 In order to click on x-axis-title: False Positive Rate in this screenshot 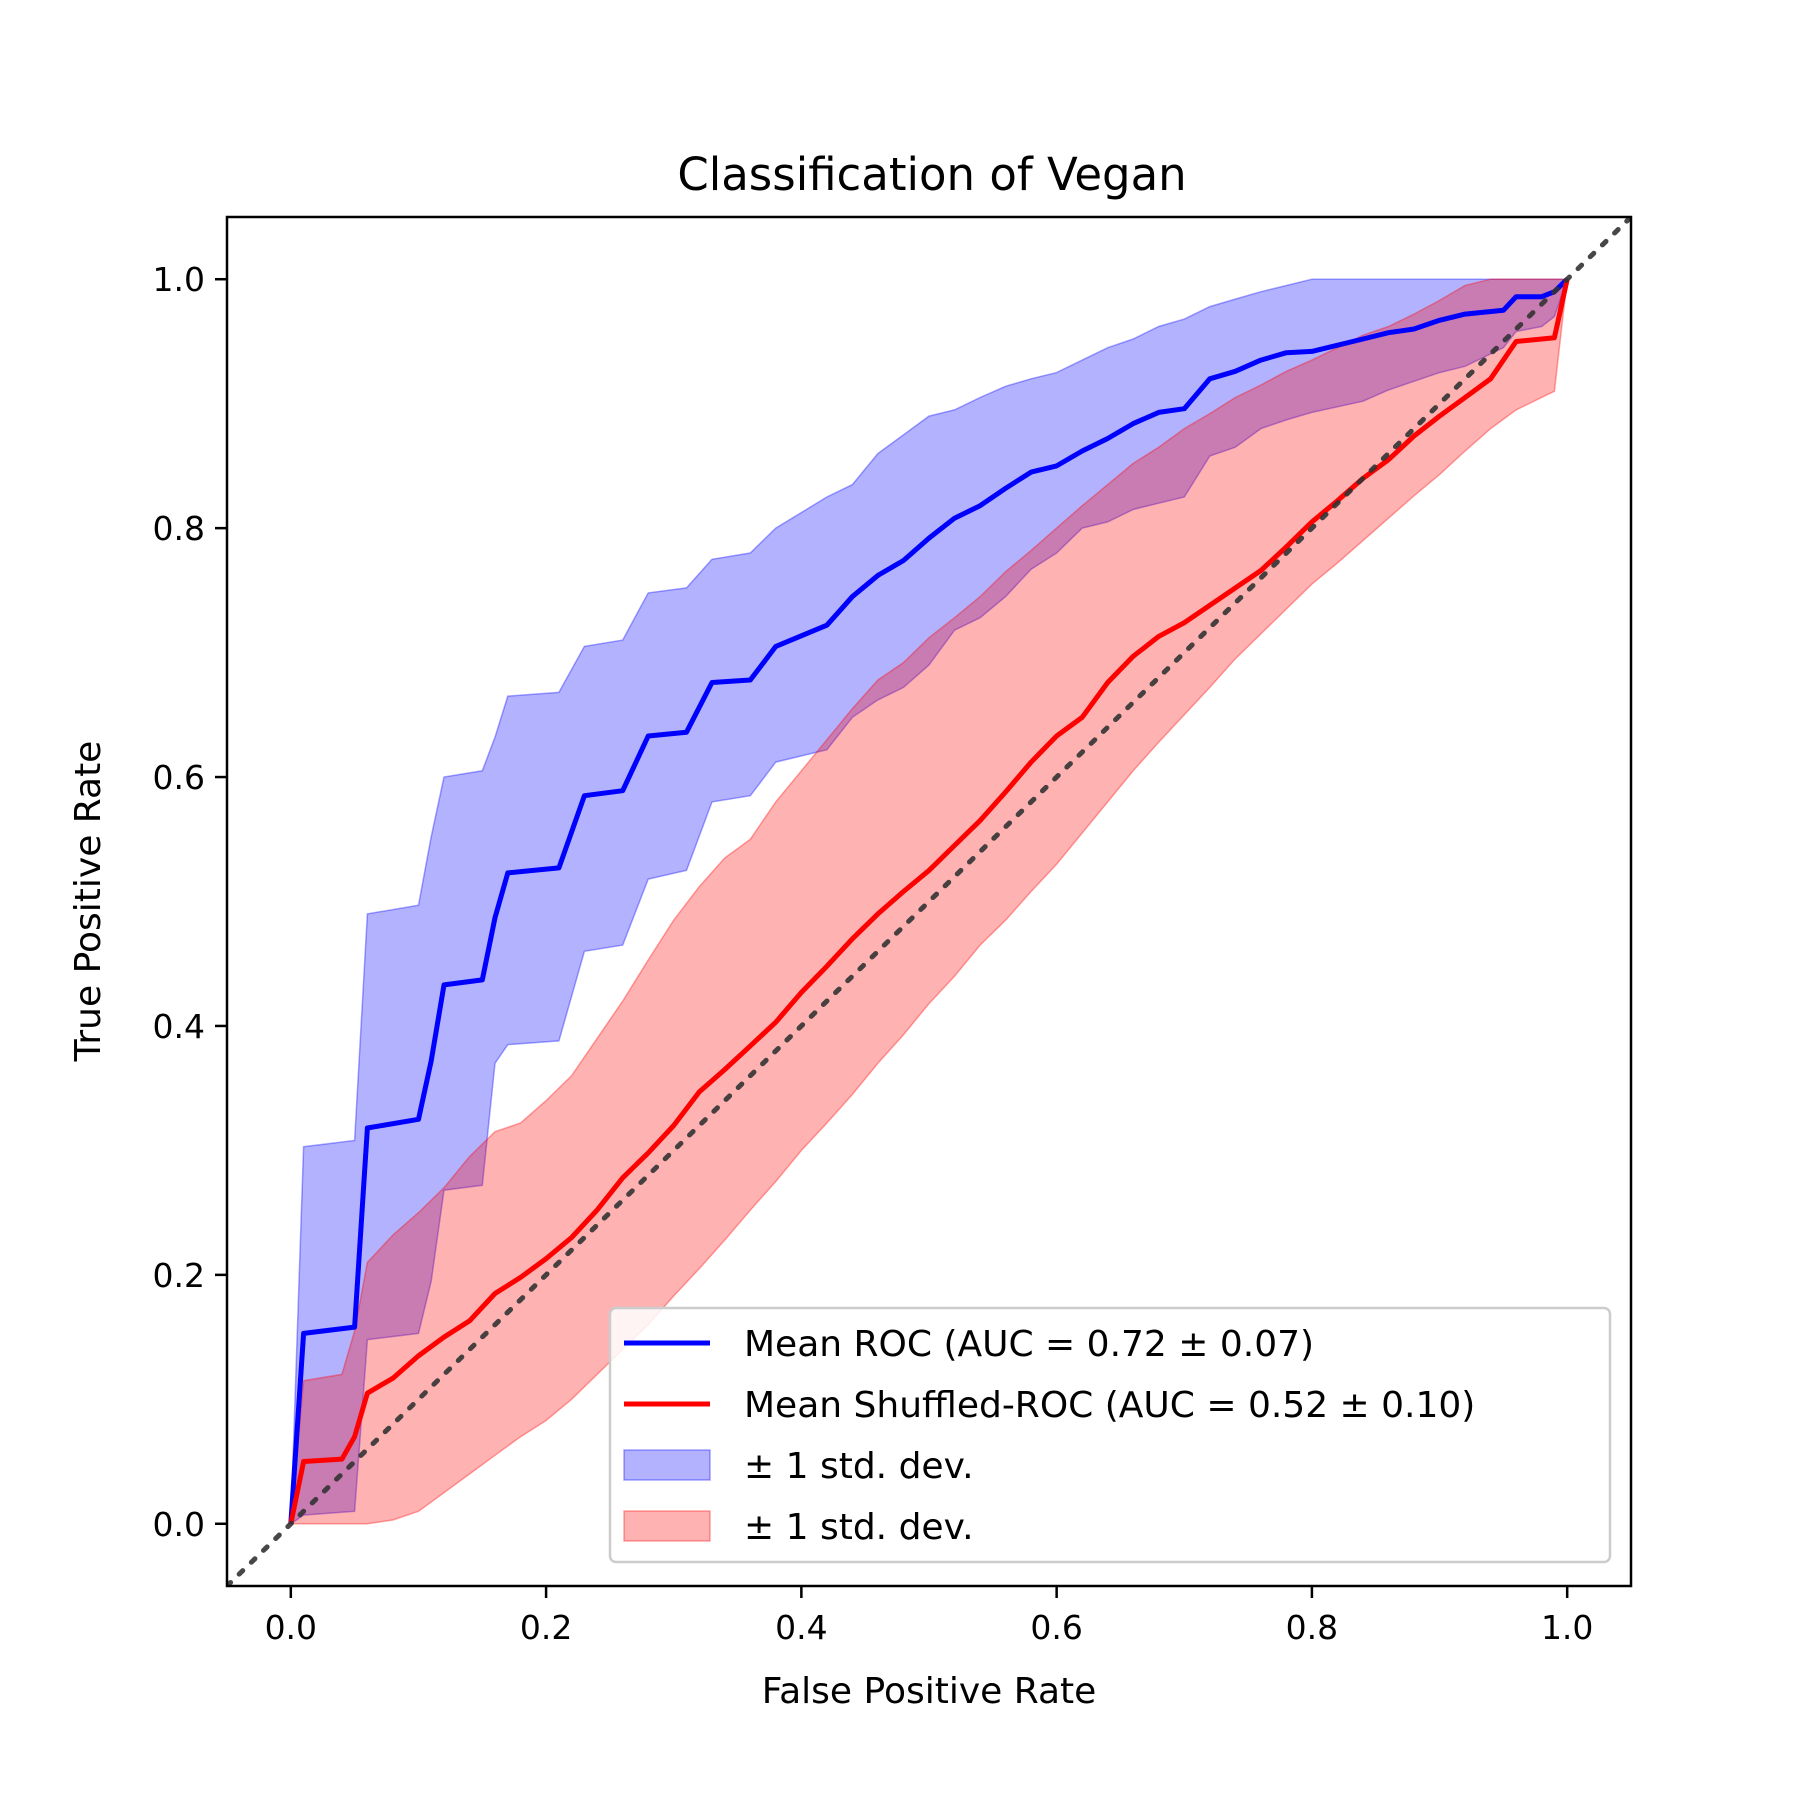, I will do `click(929, 1691)`.